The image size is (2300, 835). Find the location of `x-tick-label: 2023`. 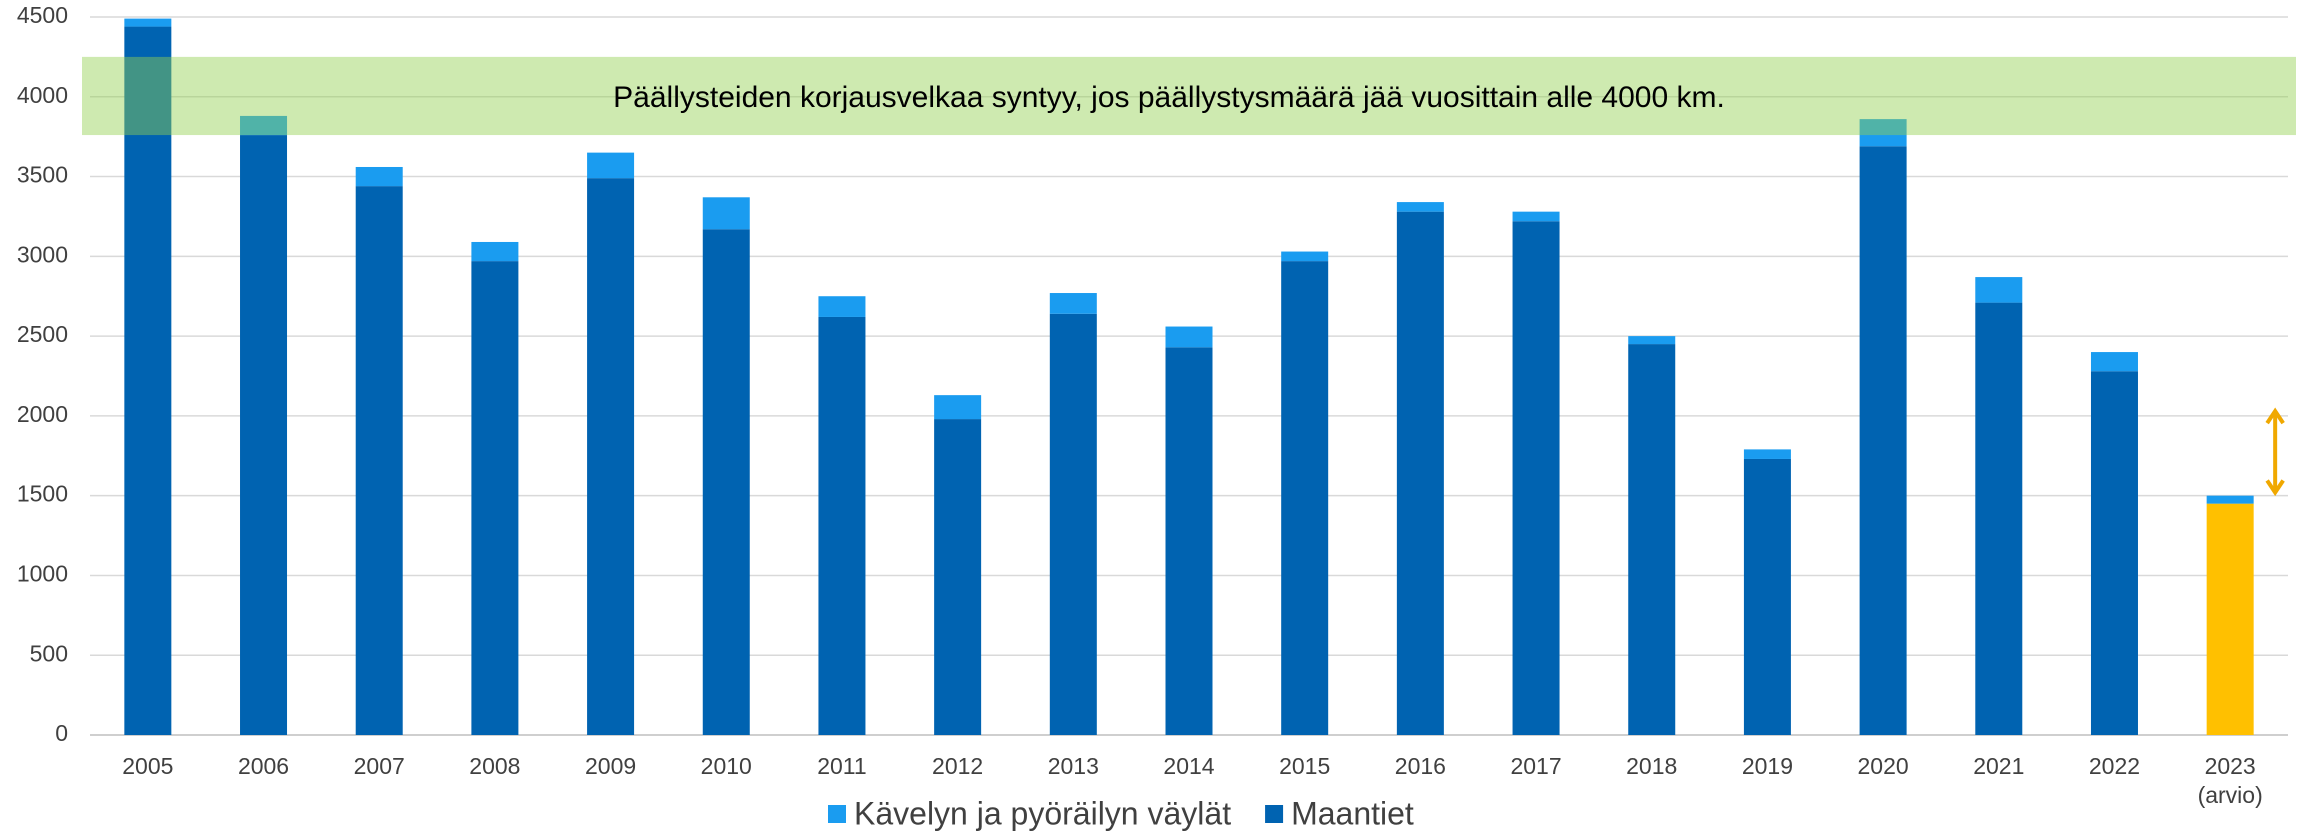

x-tick-label: 2023 is located at coordinates (2230, 766).